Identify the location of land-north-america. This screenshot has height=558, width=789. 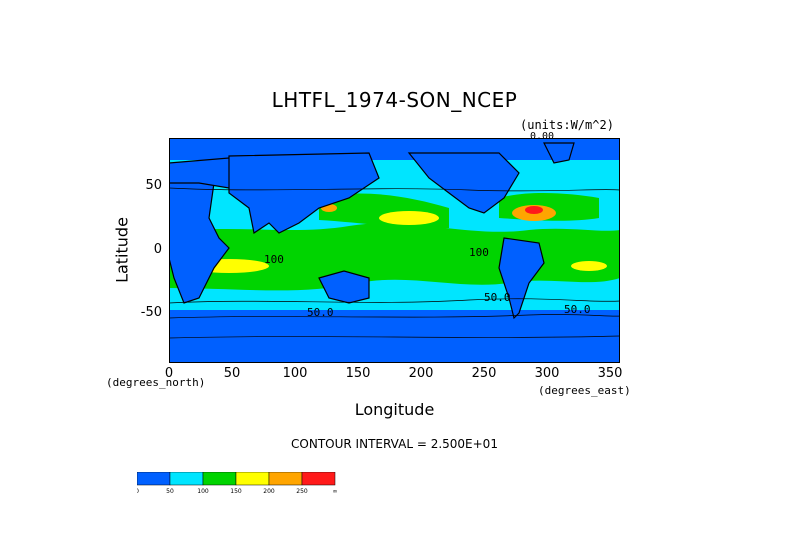
(463, 183).